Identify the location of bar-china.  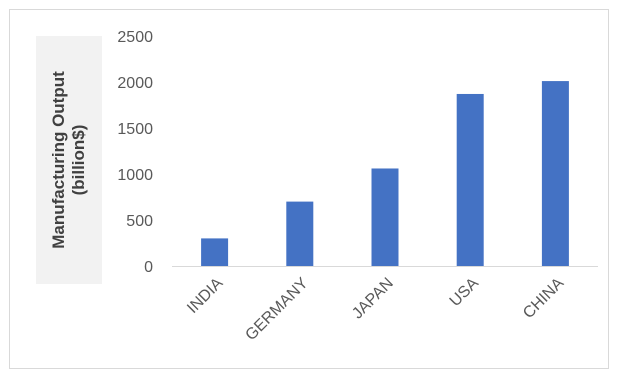
(555, 173).